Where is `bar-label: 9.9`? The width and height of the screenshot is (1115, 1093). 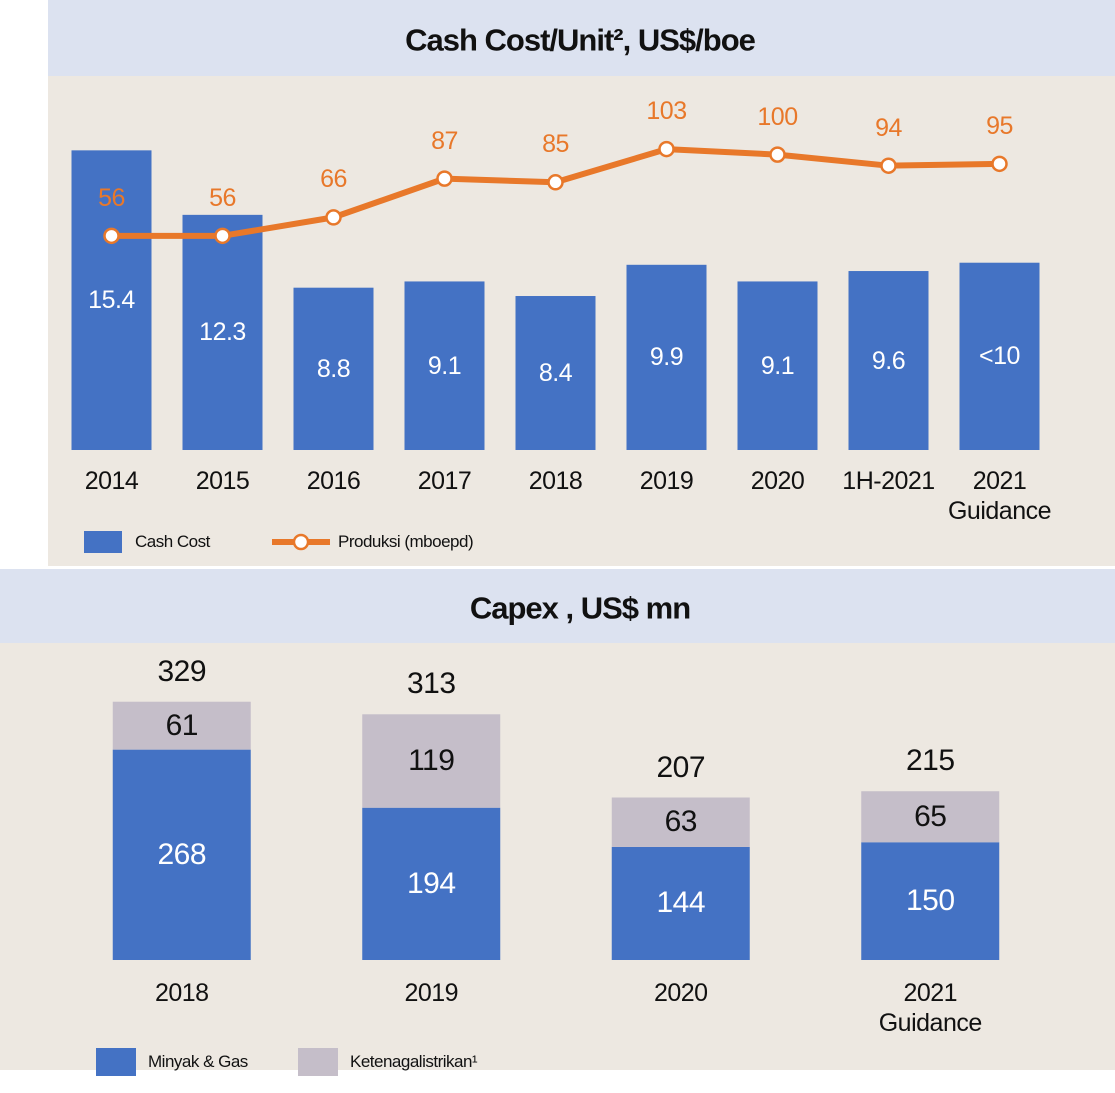 bar-label: 9.9 is located at coordinates (666, 357).